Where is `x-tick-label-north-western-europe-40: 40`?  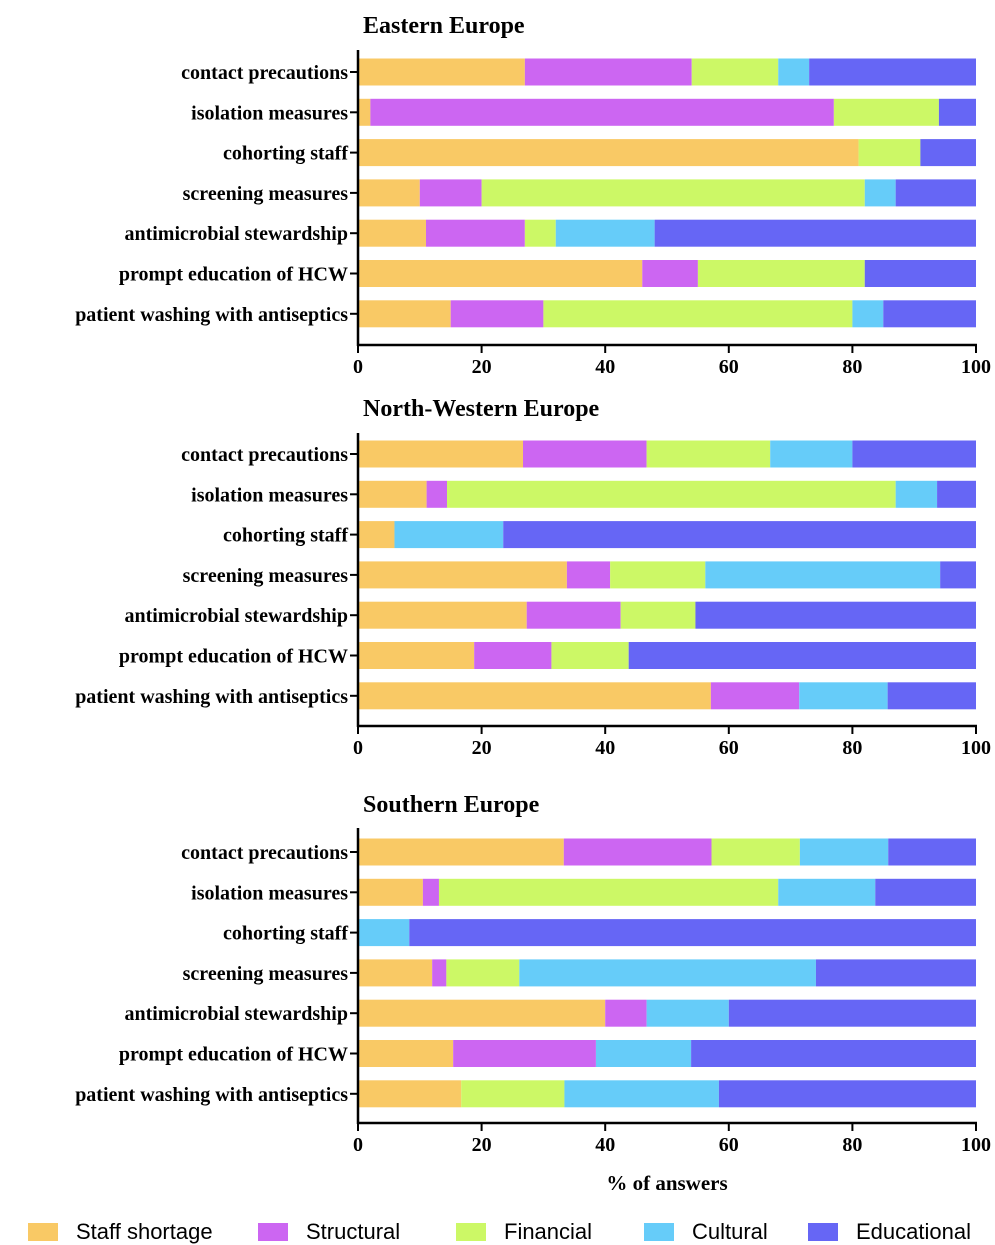
x-tick-label-north-western-europe-40: 40 is located at coordinates (605, 748).